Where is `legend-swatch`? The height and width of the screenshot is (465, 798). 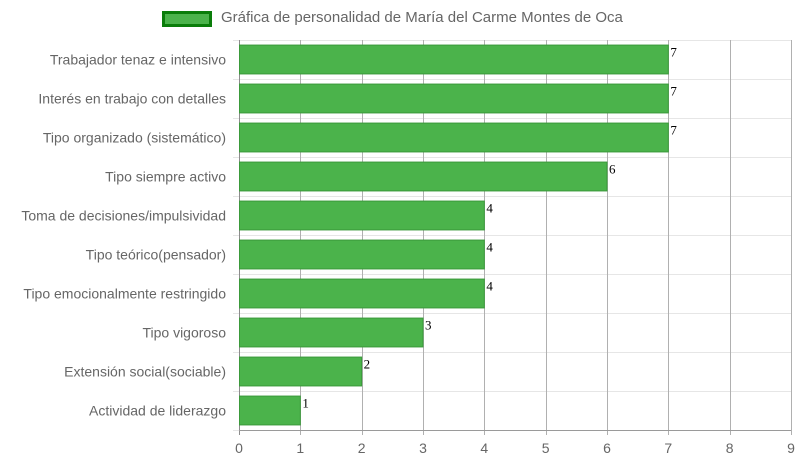 legend-swatch is located at coordinates (187, 19).